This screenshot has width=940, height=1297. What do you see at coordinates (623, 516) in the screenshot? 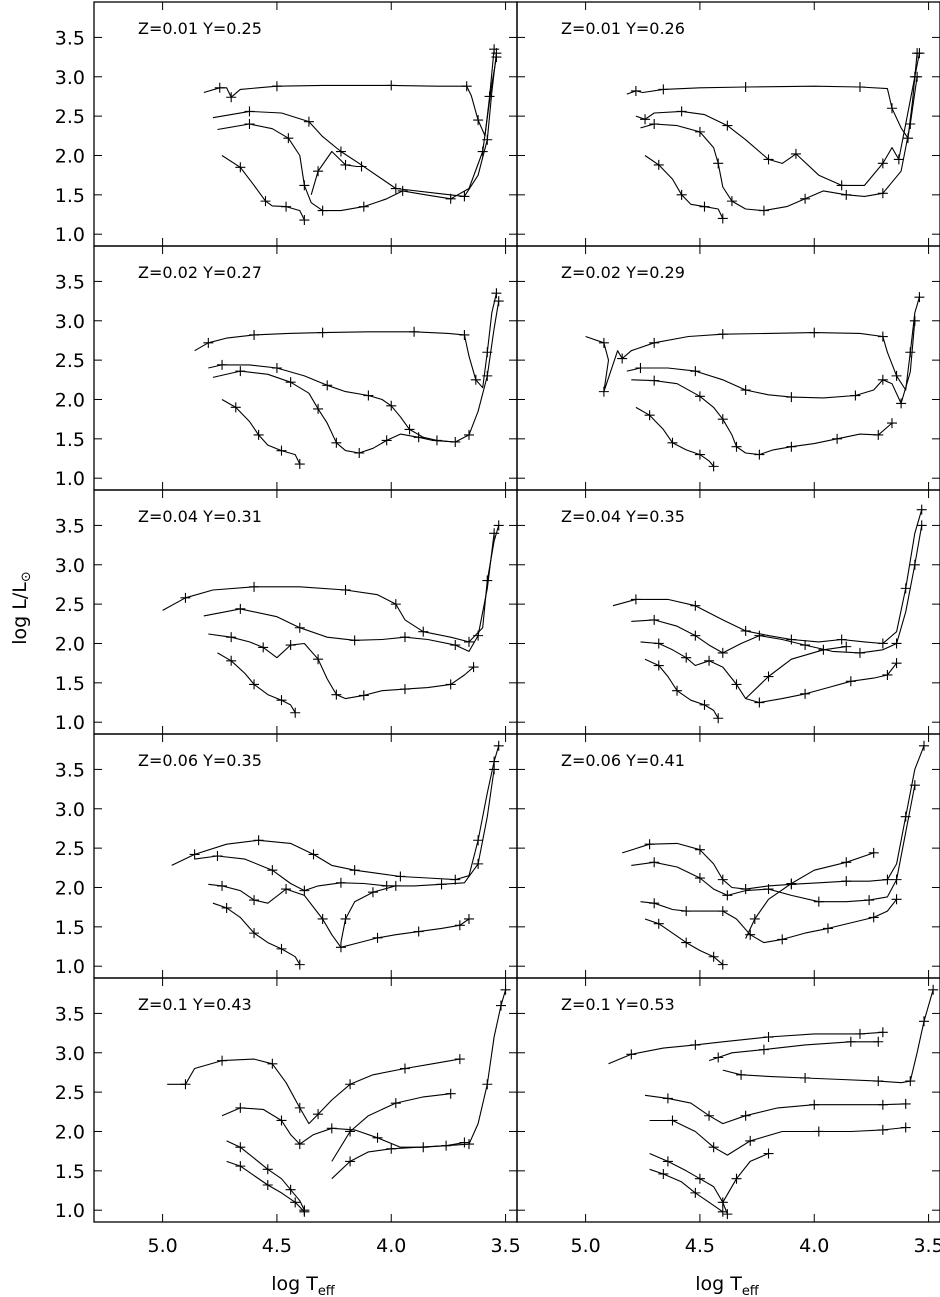
I see `panel-label: Z=0.04 Y=0.35` at bounding box center [623, 516].